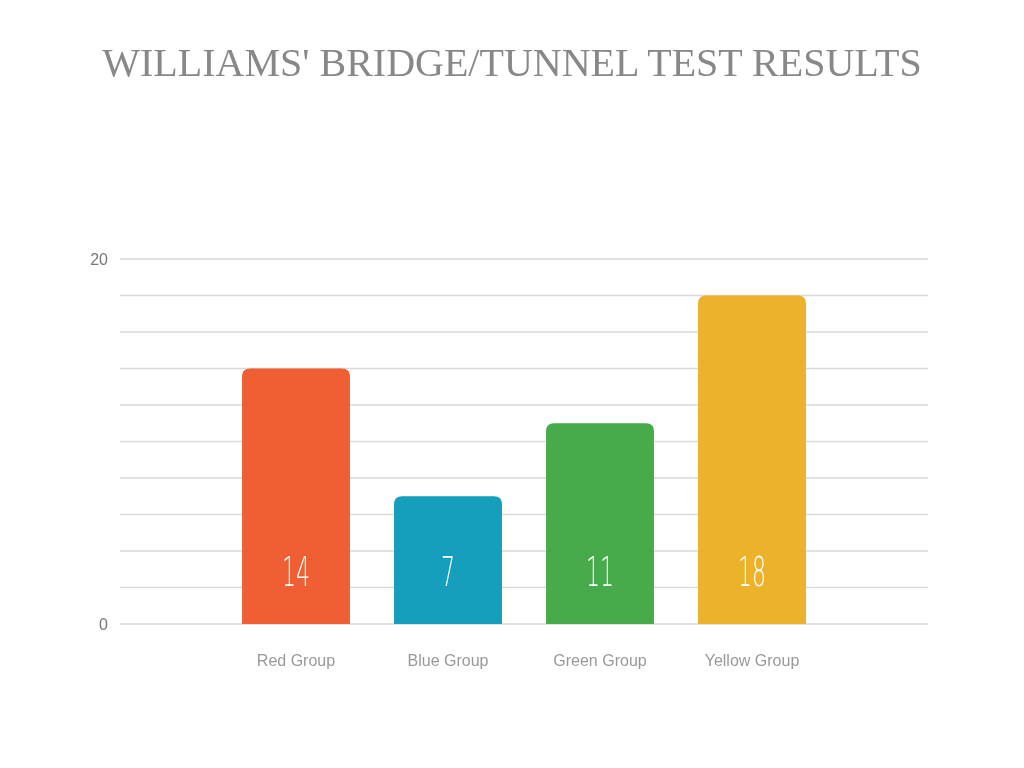  Describe the element at coordinates (600, 660) in the screenshot. I see `x-tick-label: Green Group` at that location.